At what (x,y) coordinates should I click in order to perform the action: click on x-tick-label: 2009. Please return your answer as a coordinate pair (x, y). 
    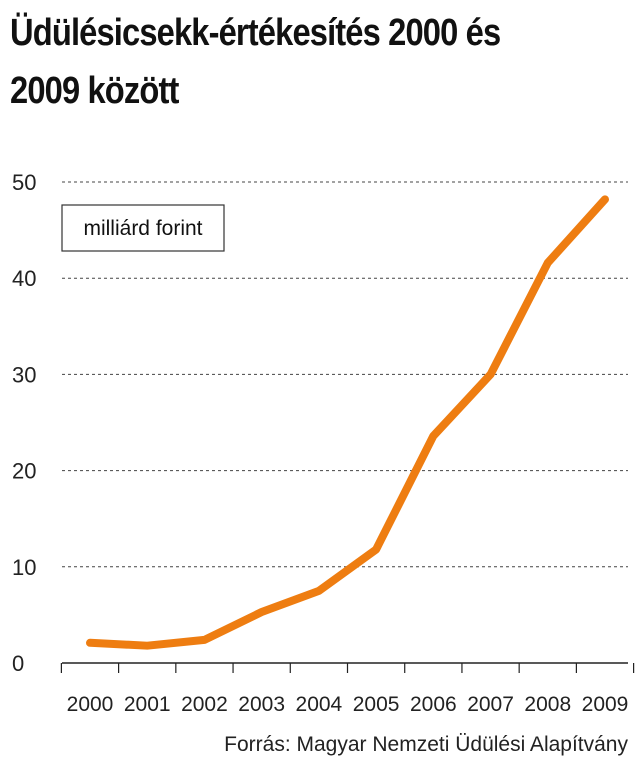
    Looking at the image, I should click on (605, 704).